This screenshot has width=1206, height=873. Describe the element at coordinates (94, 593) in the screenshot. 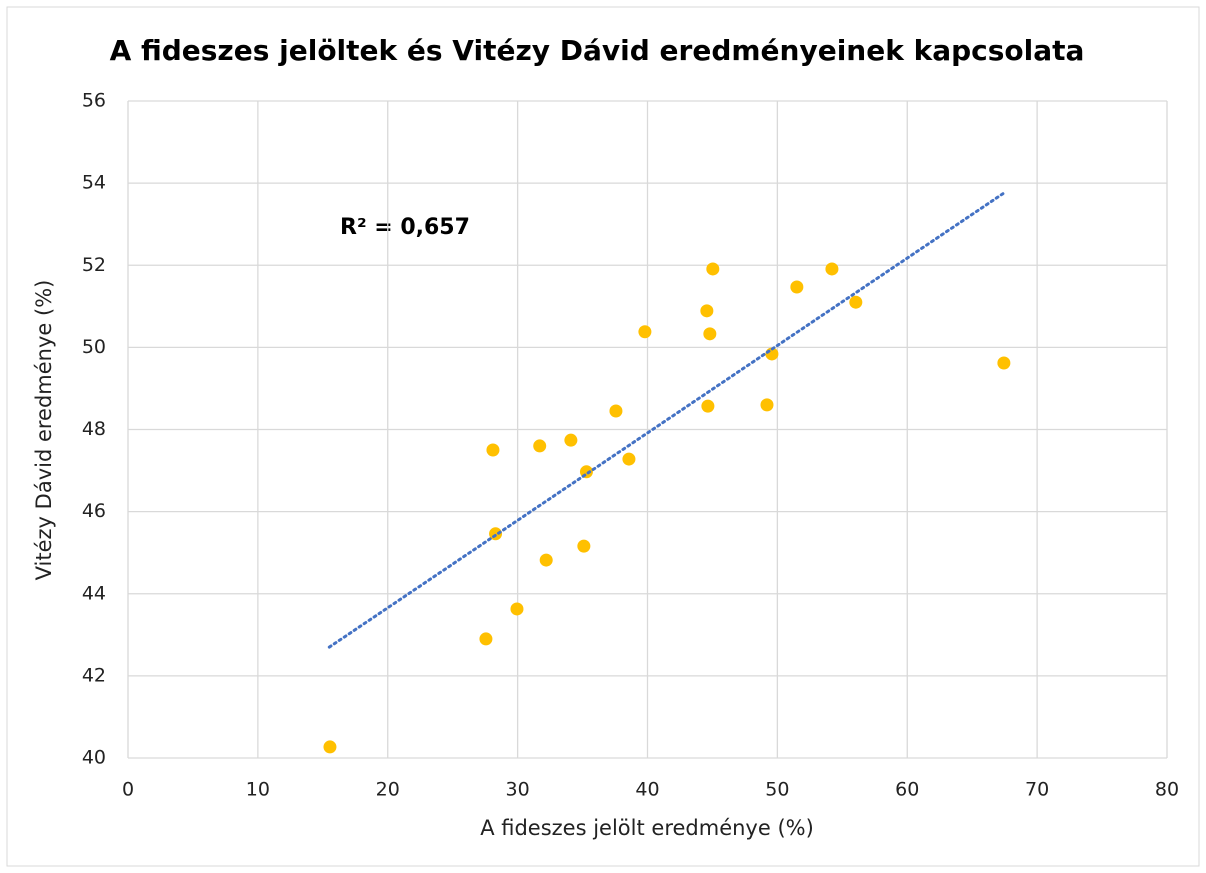

I see `y-tick-label: 44` at that location.